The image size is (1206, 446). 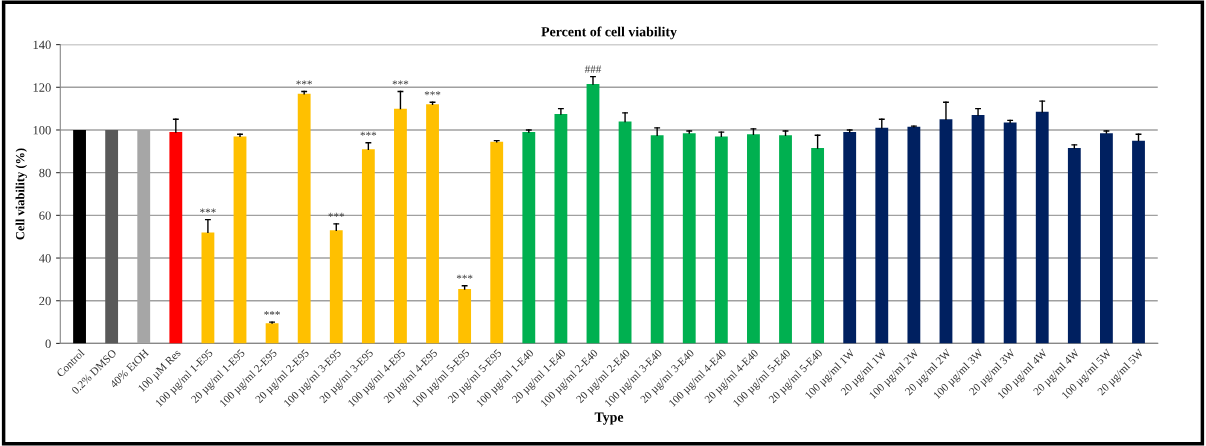 I want to click on y-tick-label: 140, so click(x=42, y=45).